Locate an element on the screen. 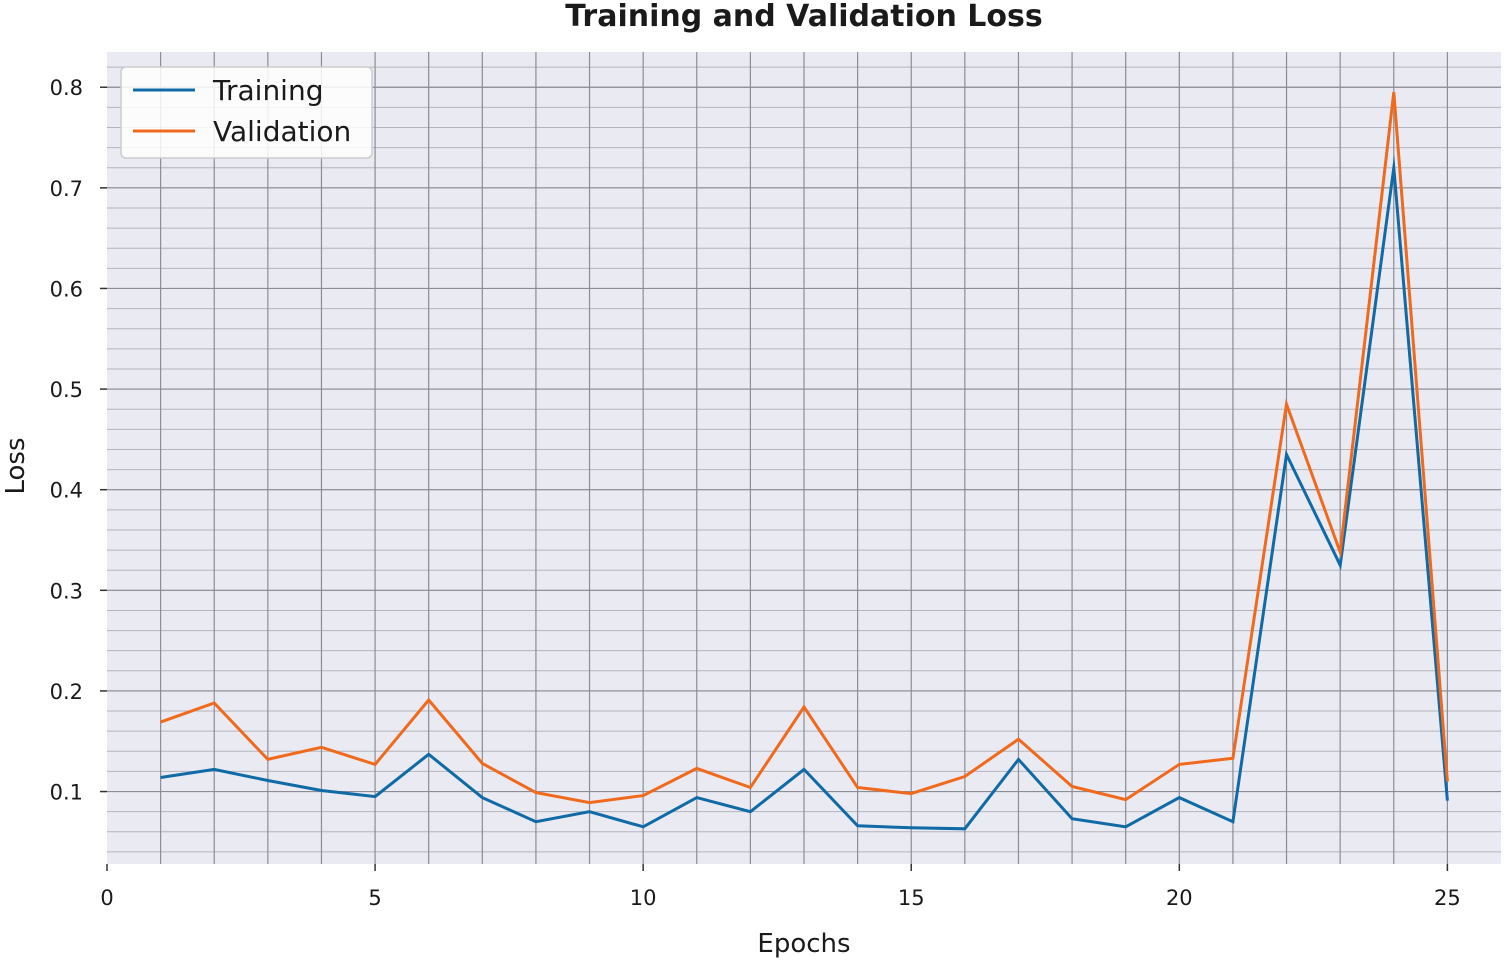 This screenshot has height=962, width=1505. x-tick-label: 15 is located at coordinates (911, 898).